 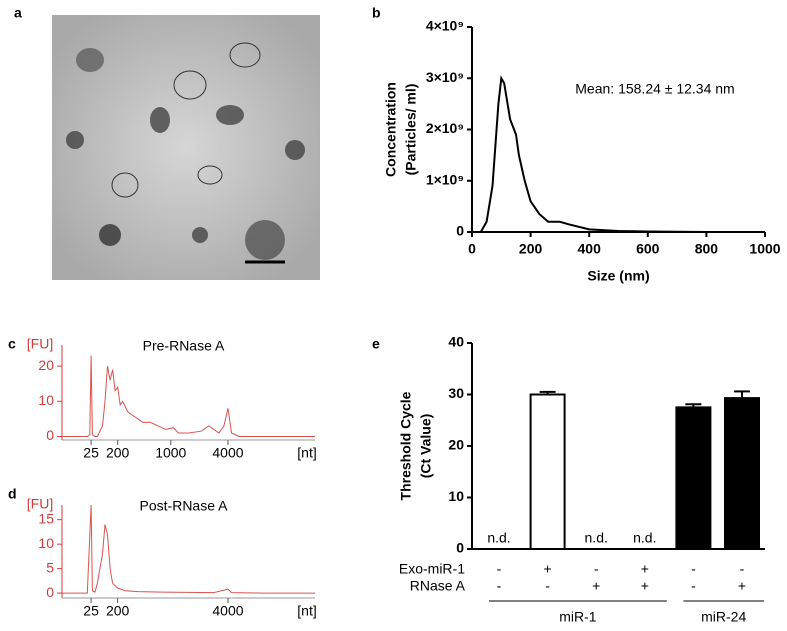 What do you see at coordinates (50, 567) in the screenshot?
I see `y-tick-label: 5` at bounding box center [50, 567].